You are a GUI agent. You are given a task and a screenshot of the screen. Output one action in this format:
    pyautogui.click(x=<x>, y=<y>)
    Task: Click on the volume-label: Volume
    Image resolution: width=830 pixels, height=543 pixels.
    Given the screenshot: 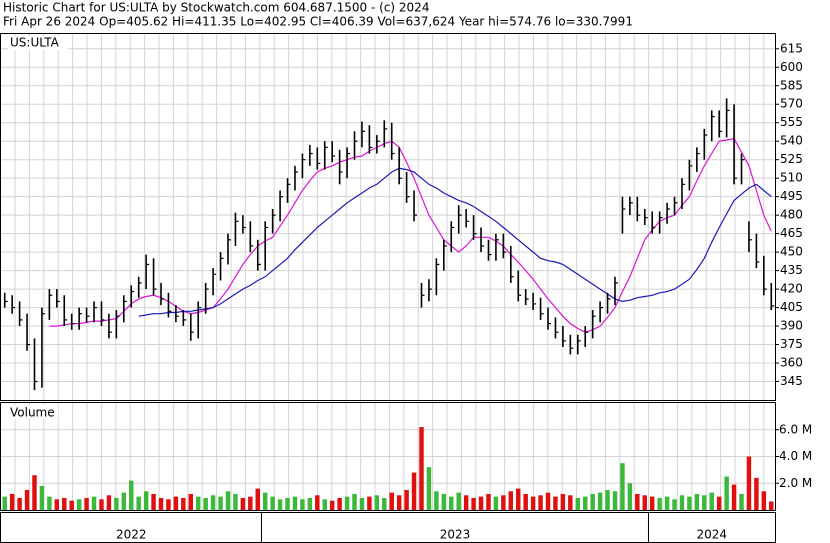 What is the action you would take?
    pyautogui.click(x=32, y=413)
    